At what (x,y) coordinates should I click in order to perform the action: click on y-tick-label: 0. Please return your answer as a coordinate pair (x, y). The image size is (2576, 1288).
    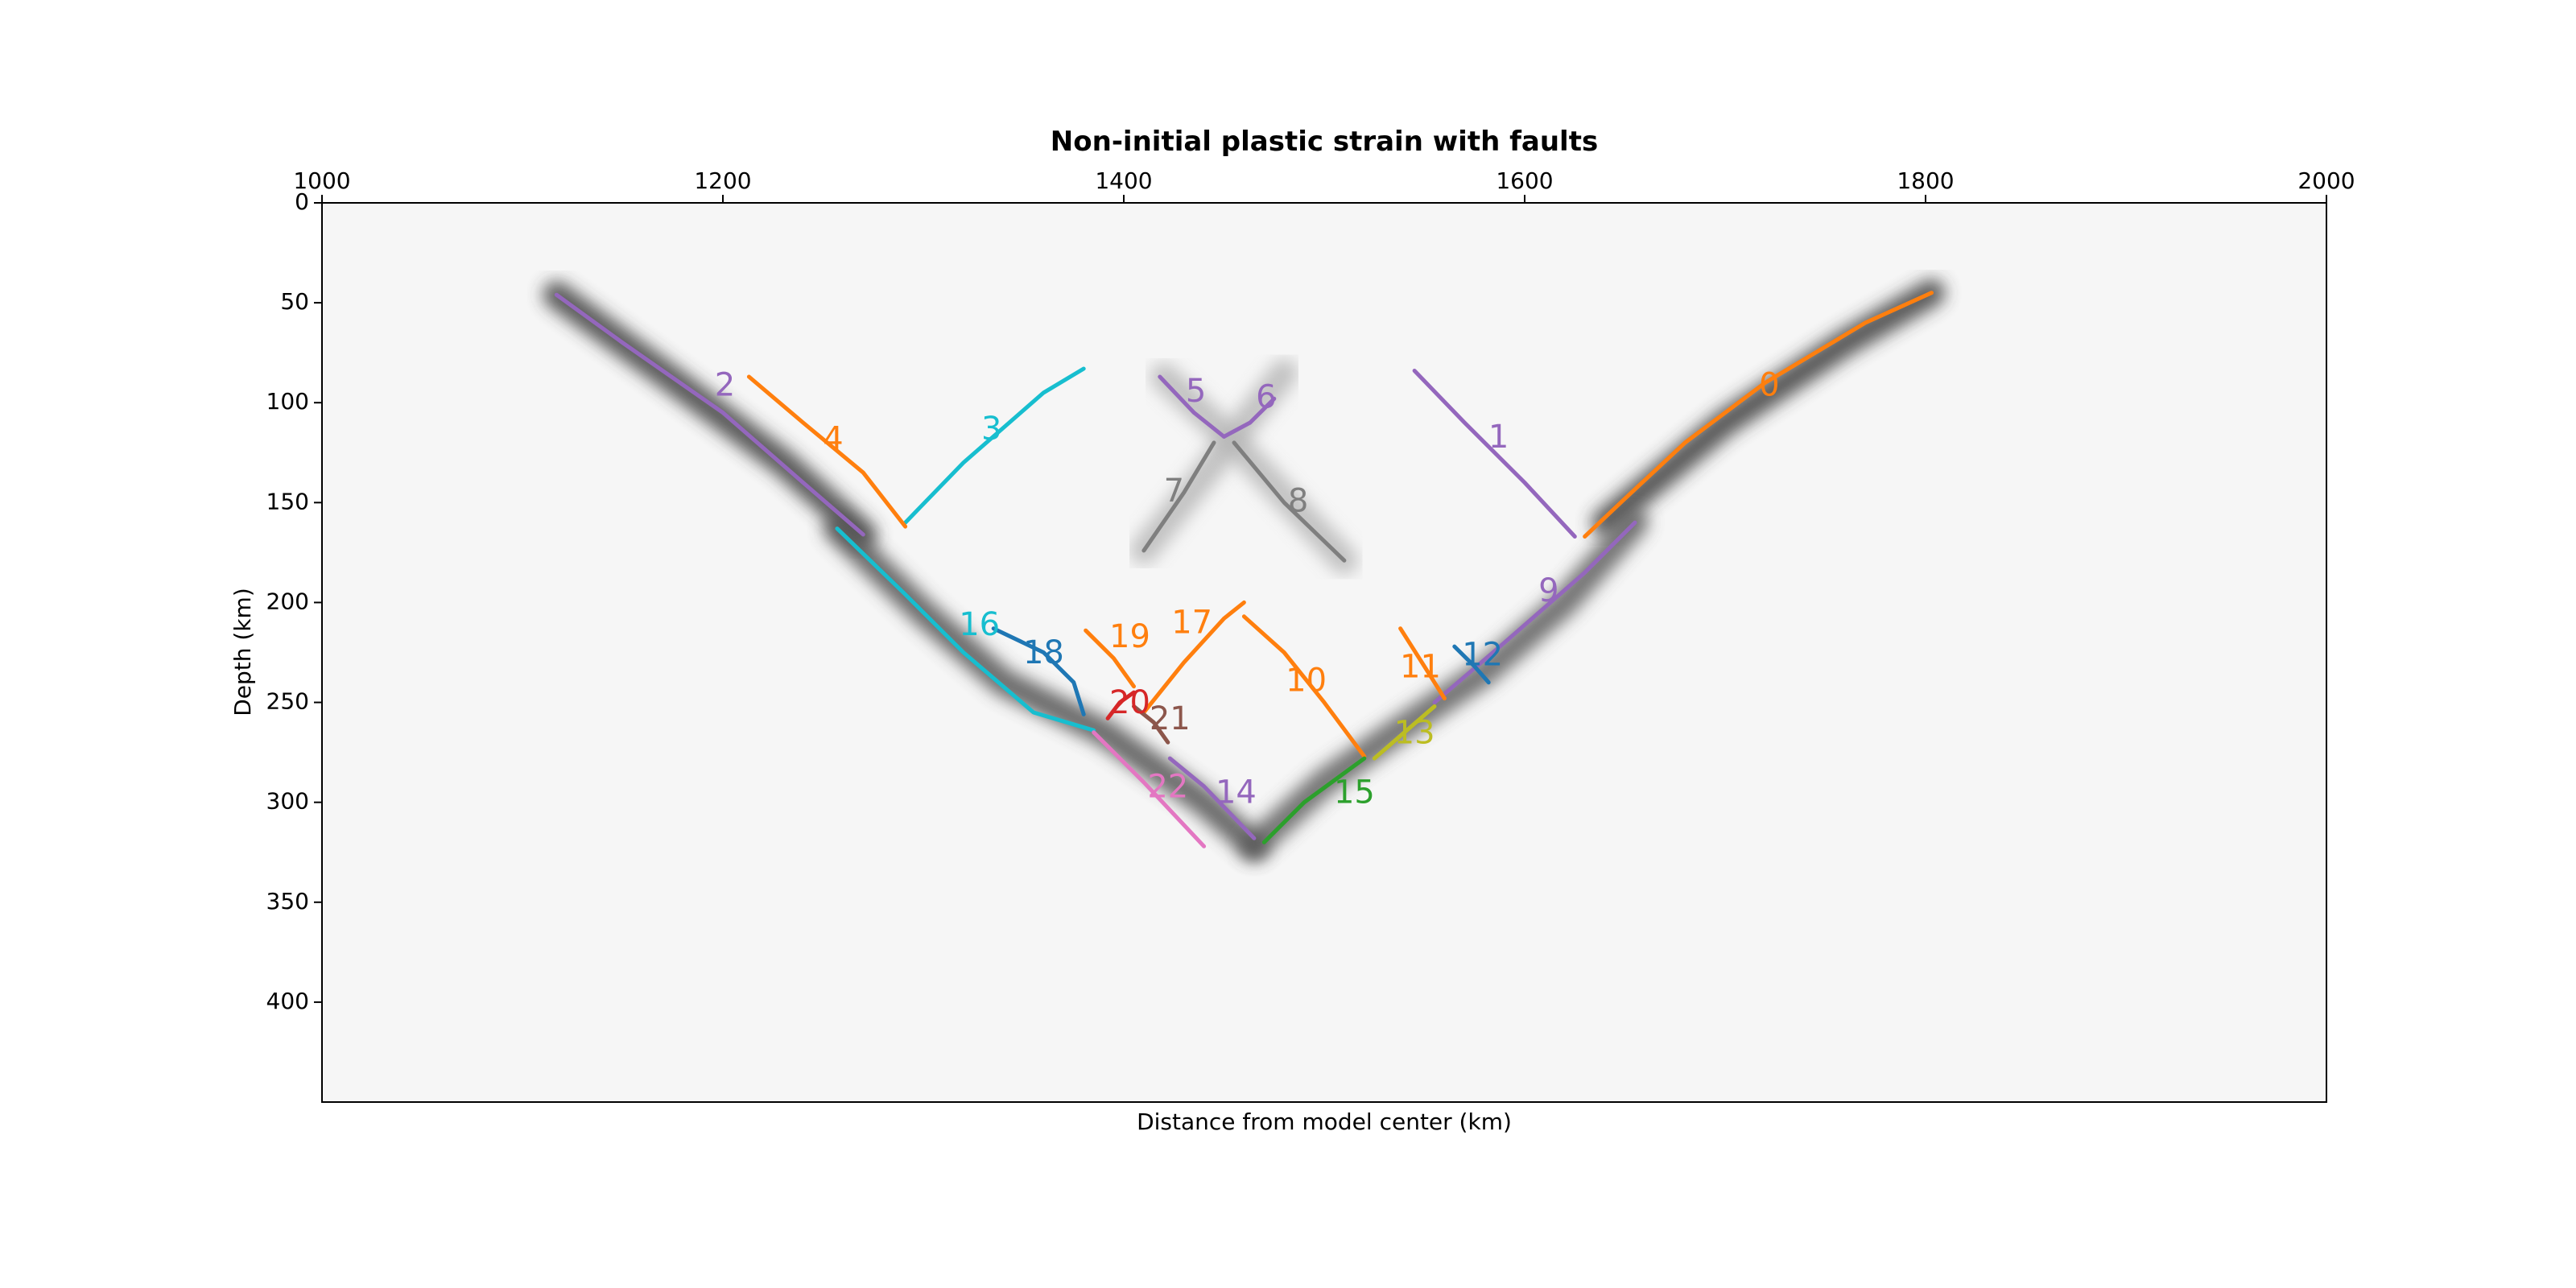
    Looking at the image, I should click on (302, 201).